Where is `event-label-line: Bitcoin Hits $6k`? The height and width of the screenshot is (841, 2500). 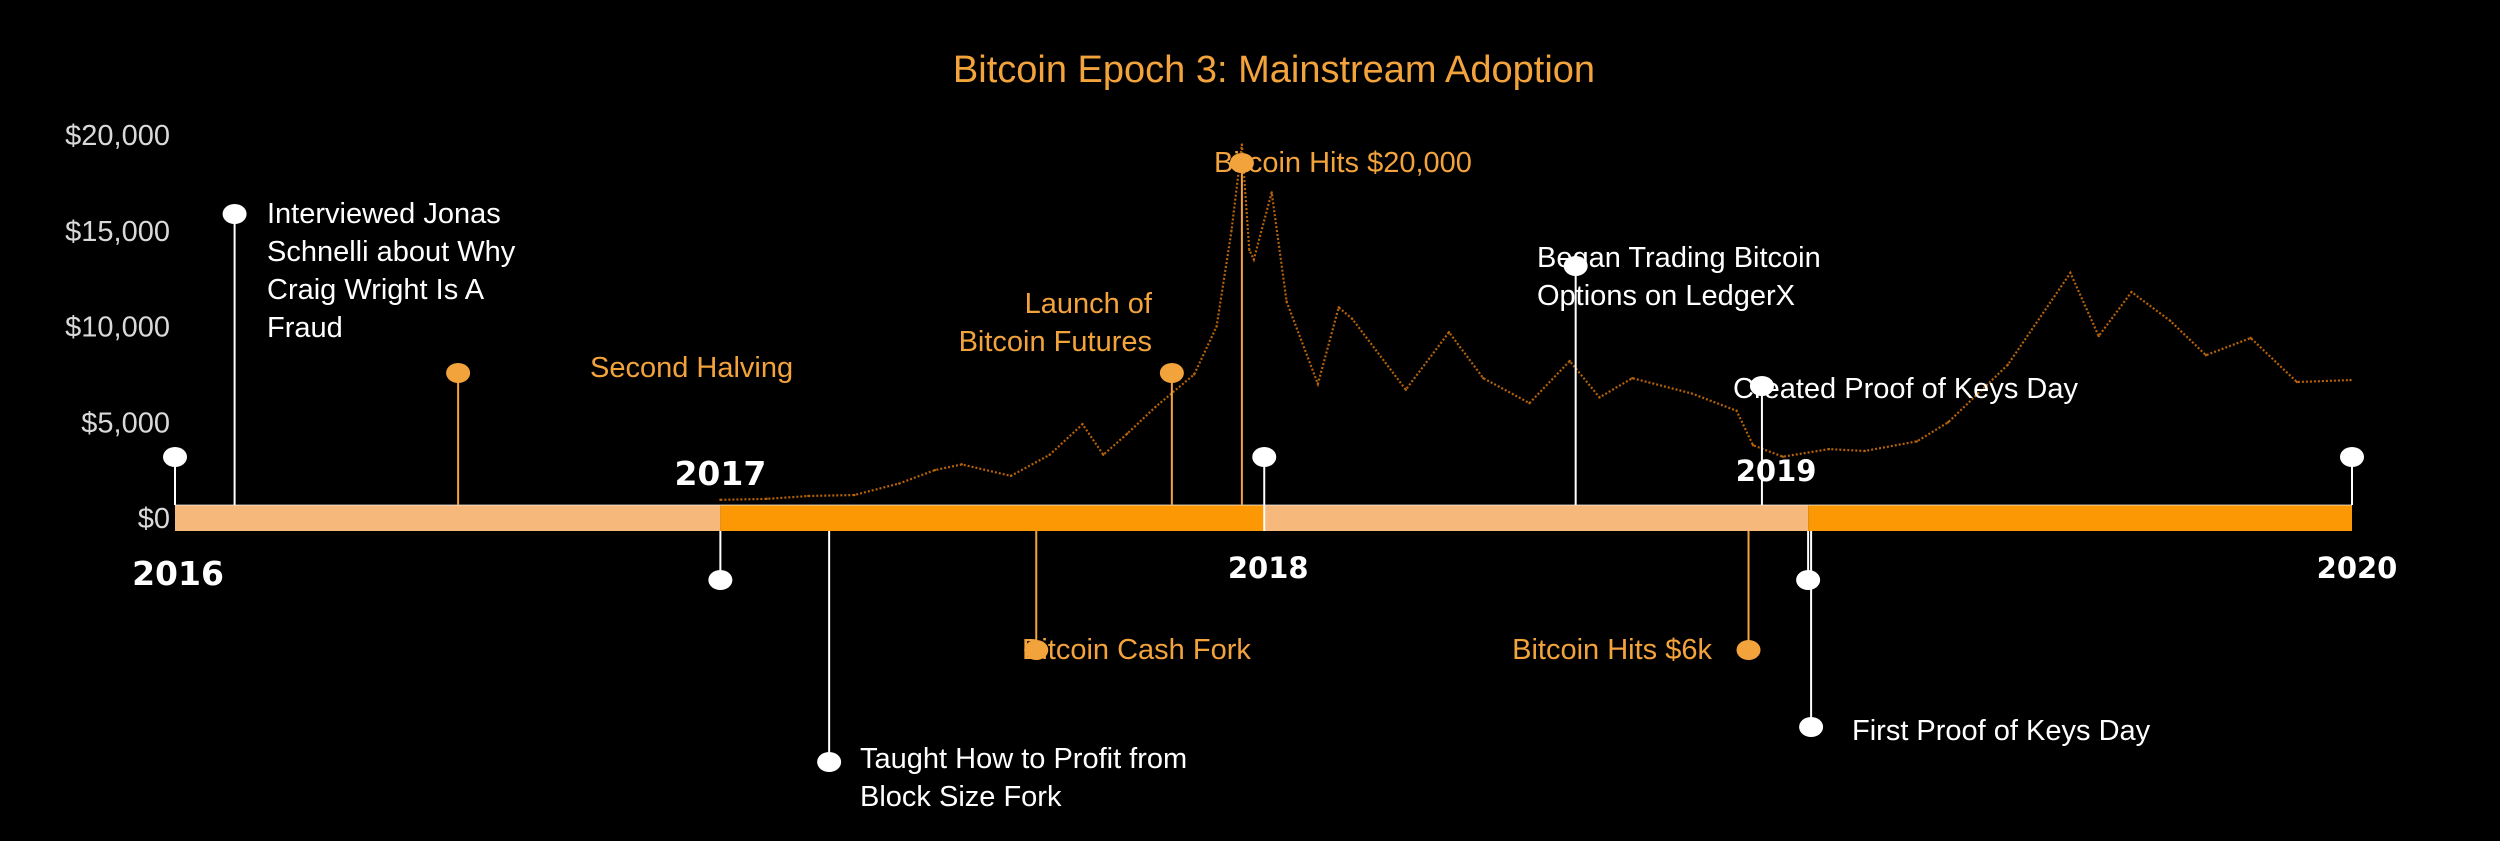
event-label-line: Bitcoin Hits $6k is located at coordinates (1612, 650).